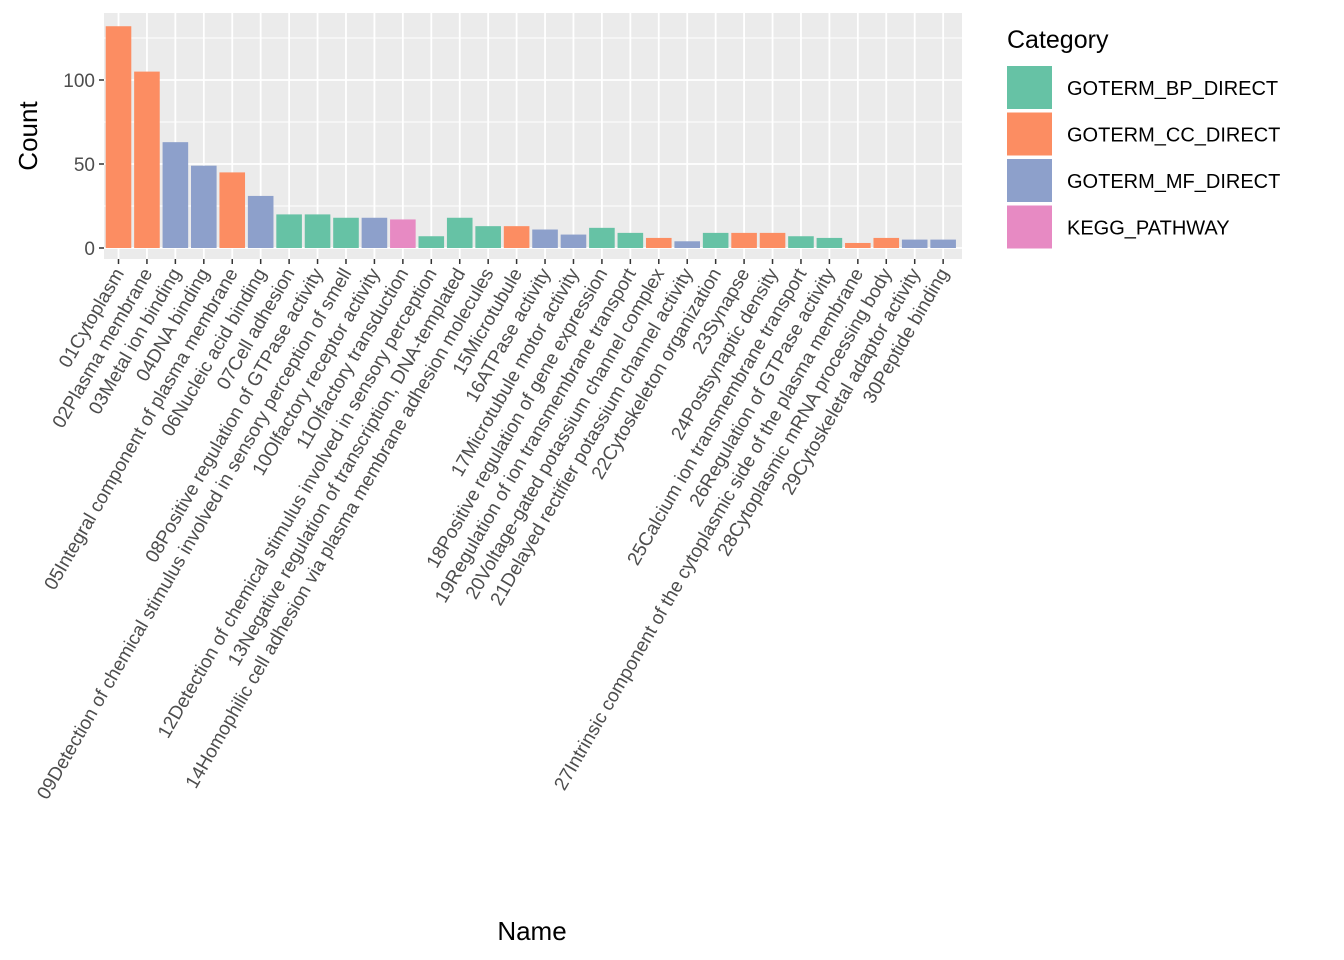  What do you see at coordinates (28, 136) in the screenshot?
I see `y-axis-title: Count` at bounding box center [28, 136].